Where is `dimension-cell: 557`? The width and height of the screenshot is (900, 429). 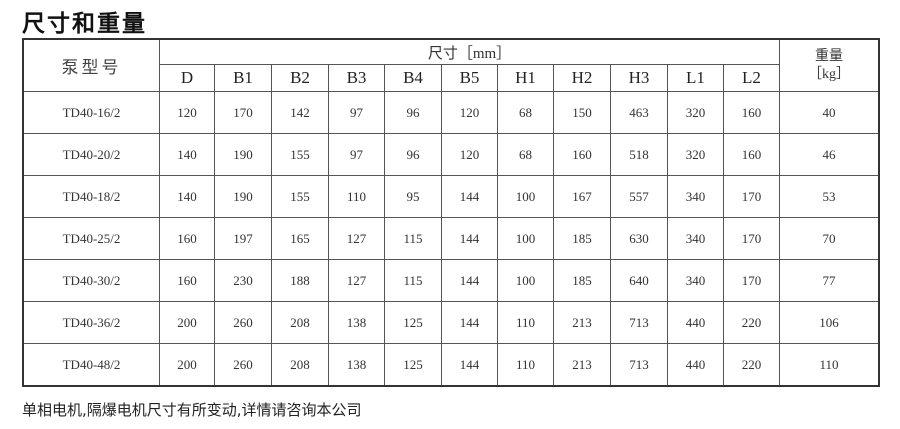
dimension-cell: 557 is located at coordinates (639, 196).